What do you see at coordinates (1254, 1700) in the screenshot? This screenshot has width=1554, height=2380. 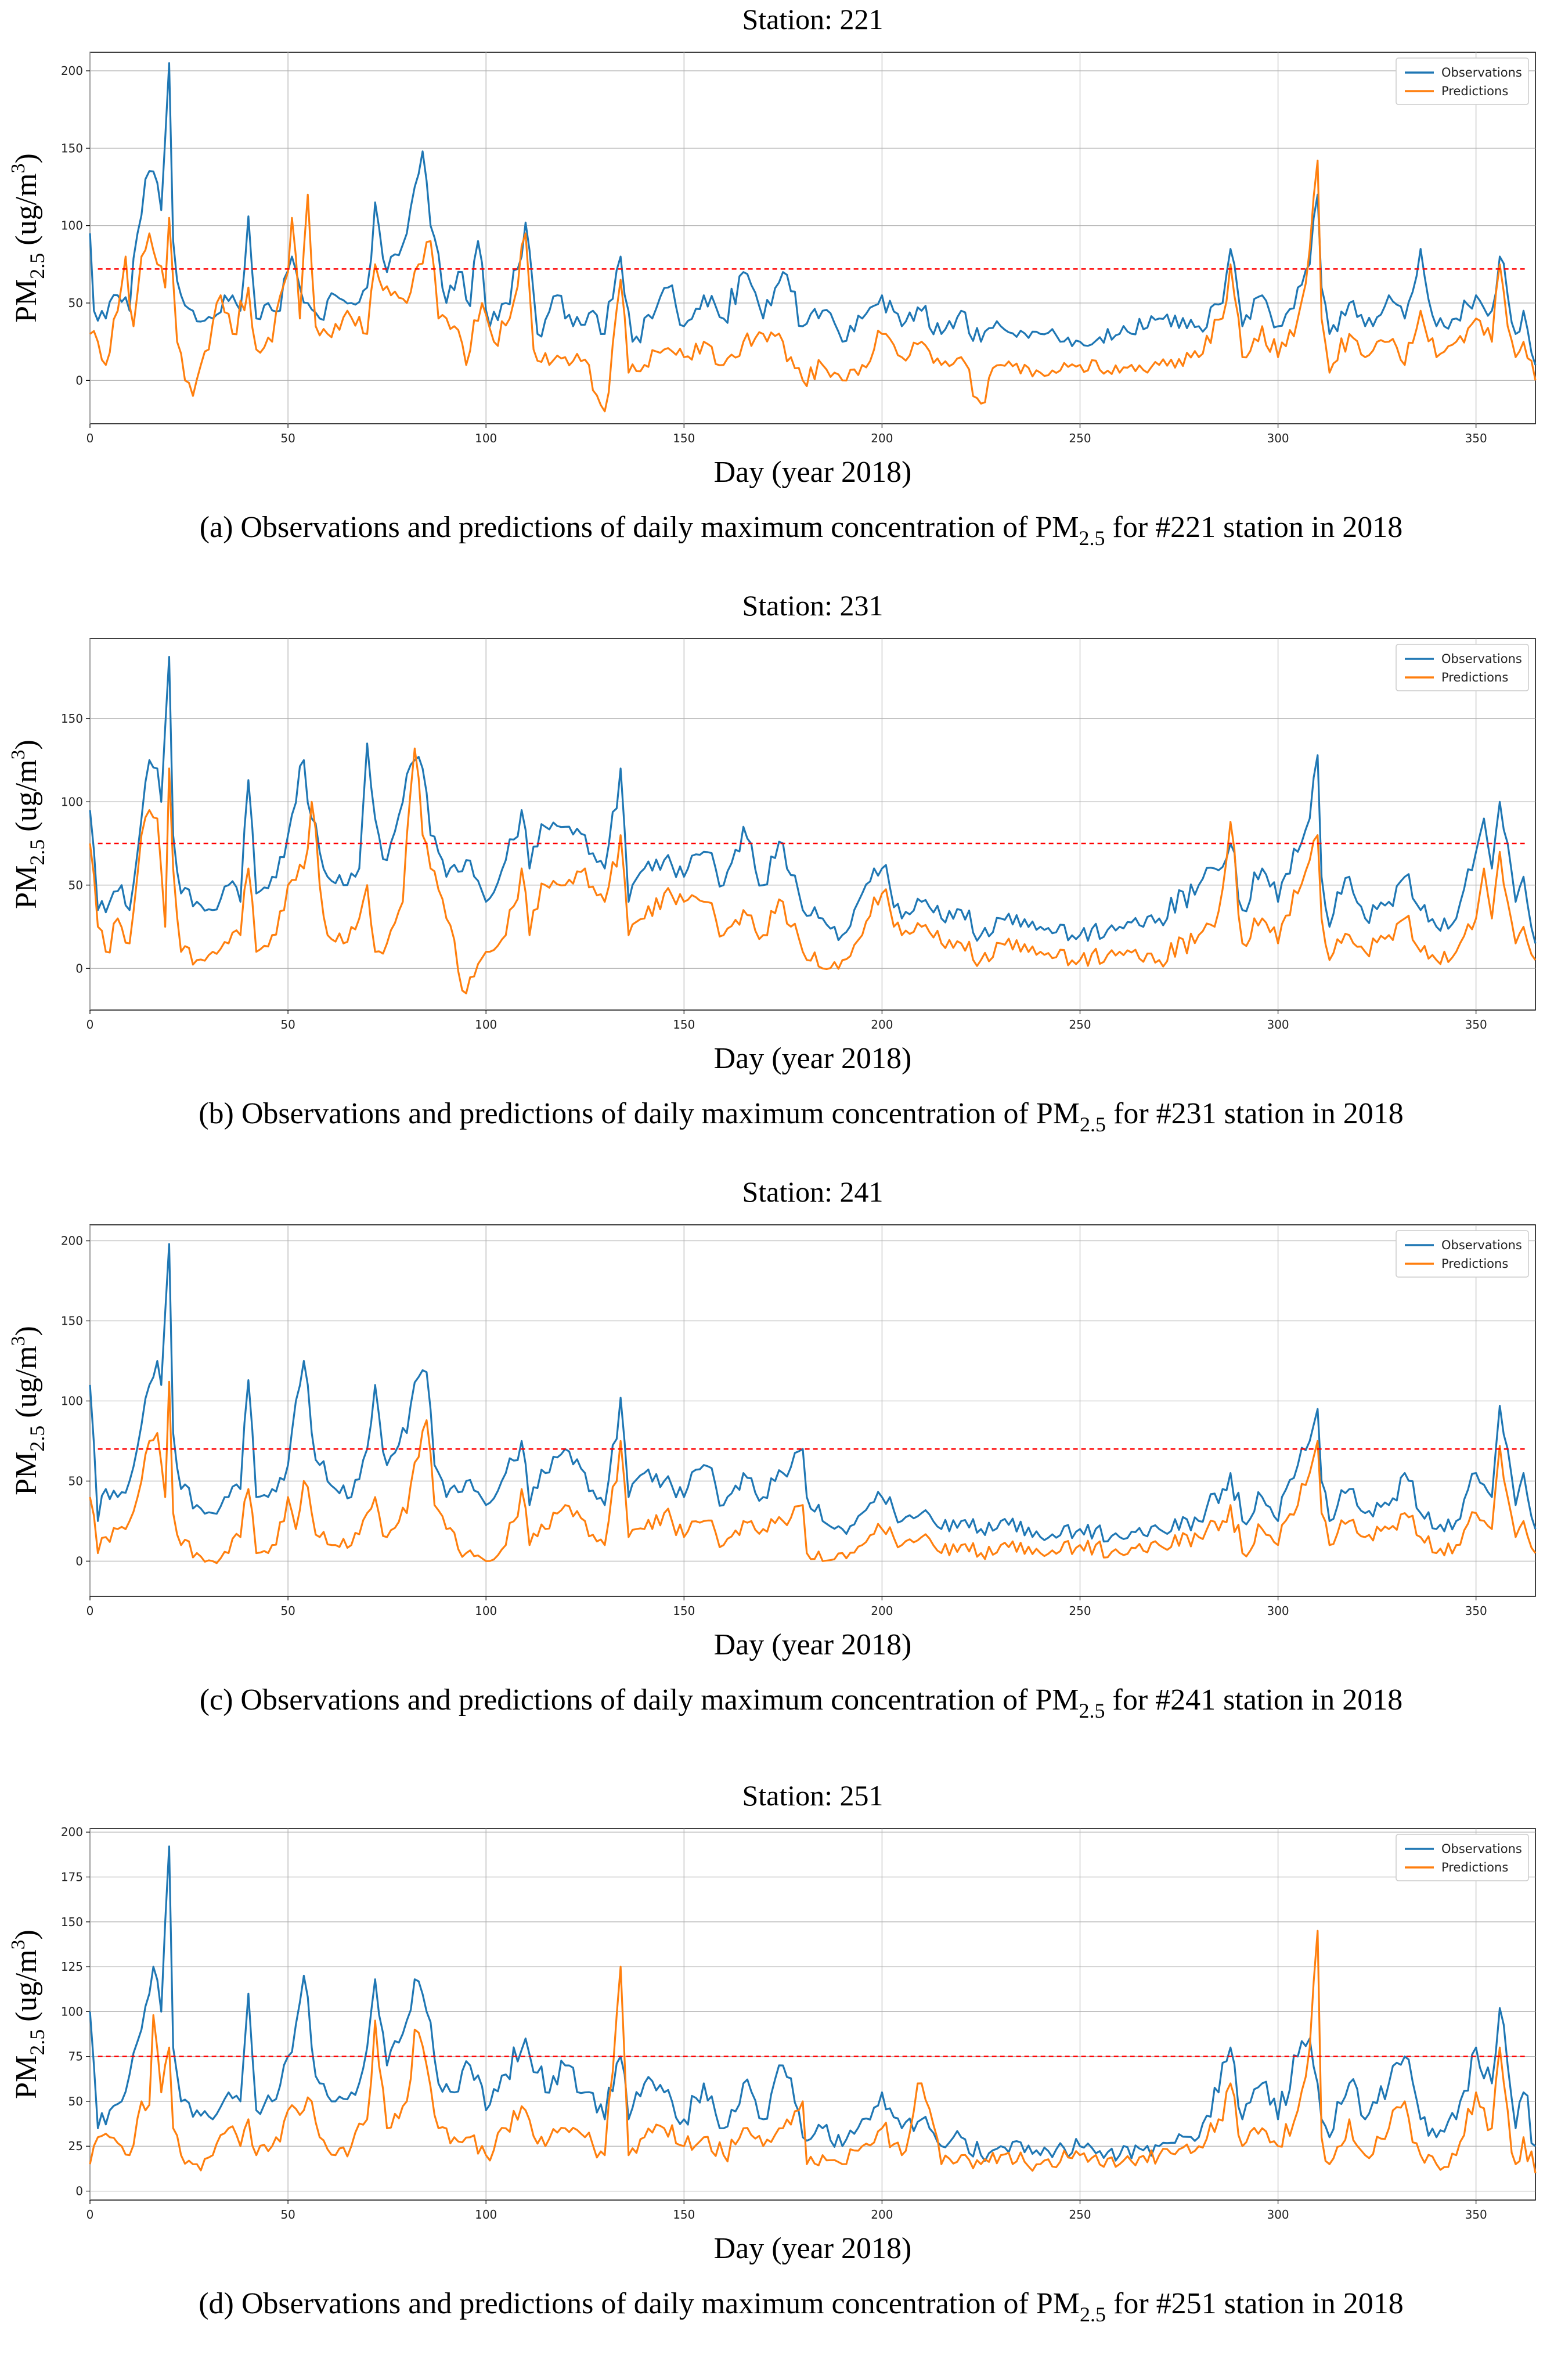 I see `caption-text-end: for #241 station in 2018` at bounding box center [1254, 1700].